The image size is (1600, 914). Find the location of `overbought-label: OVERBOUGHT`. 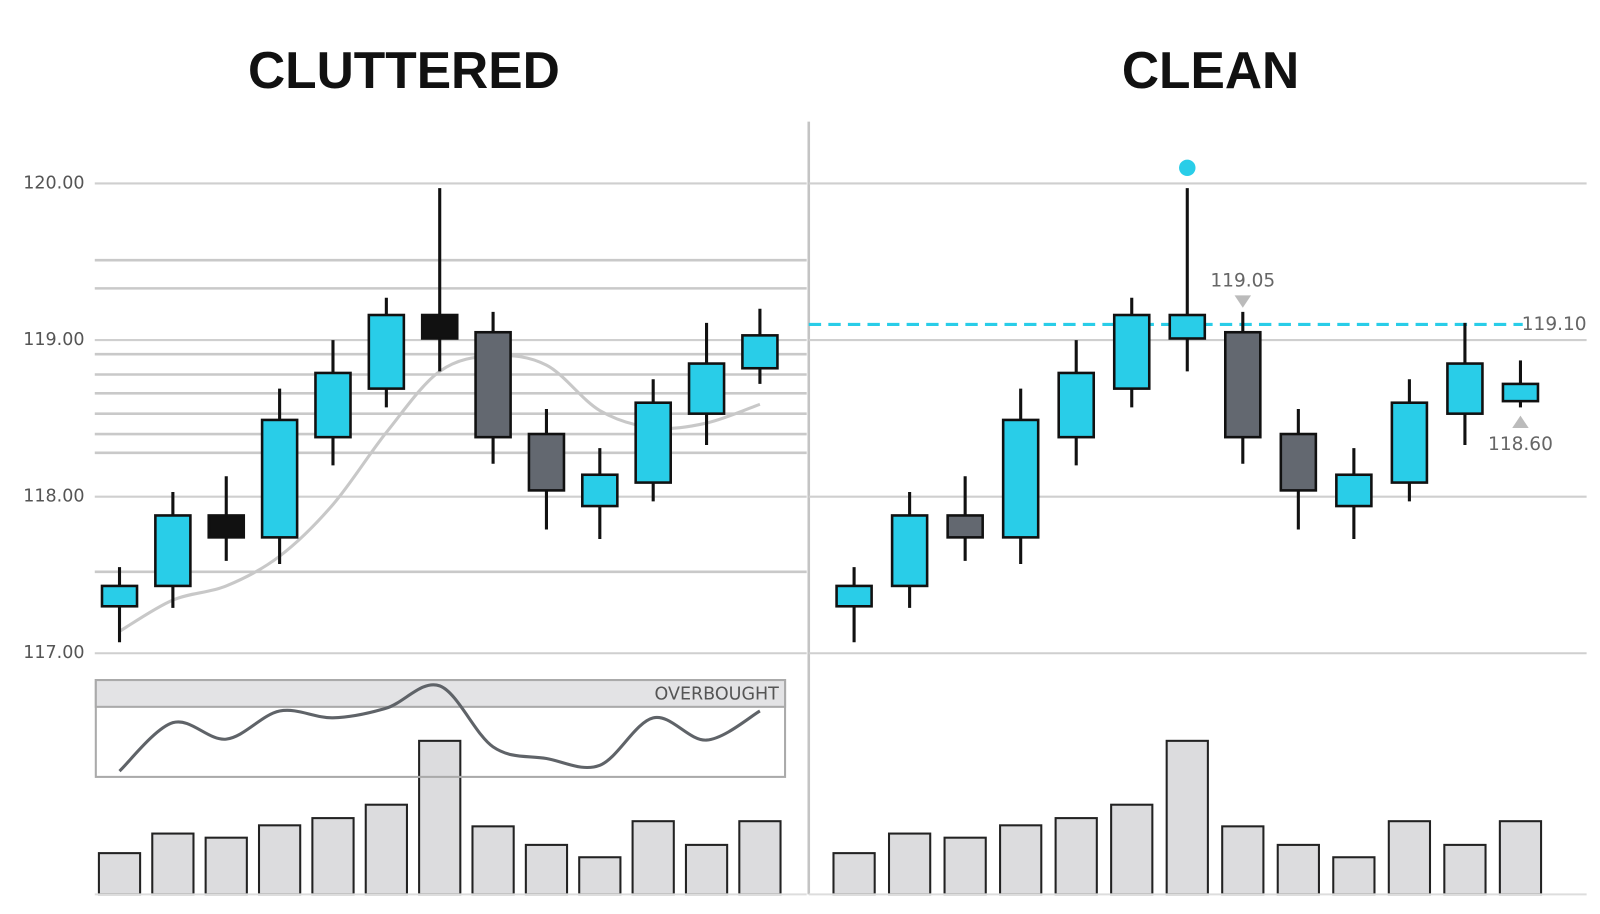

overbought-label: OVERBOUGHT is located at coordinates (717, 694).